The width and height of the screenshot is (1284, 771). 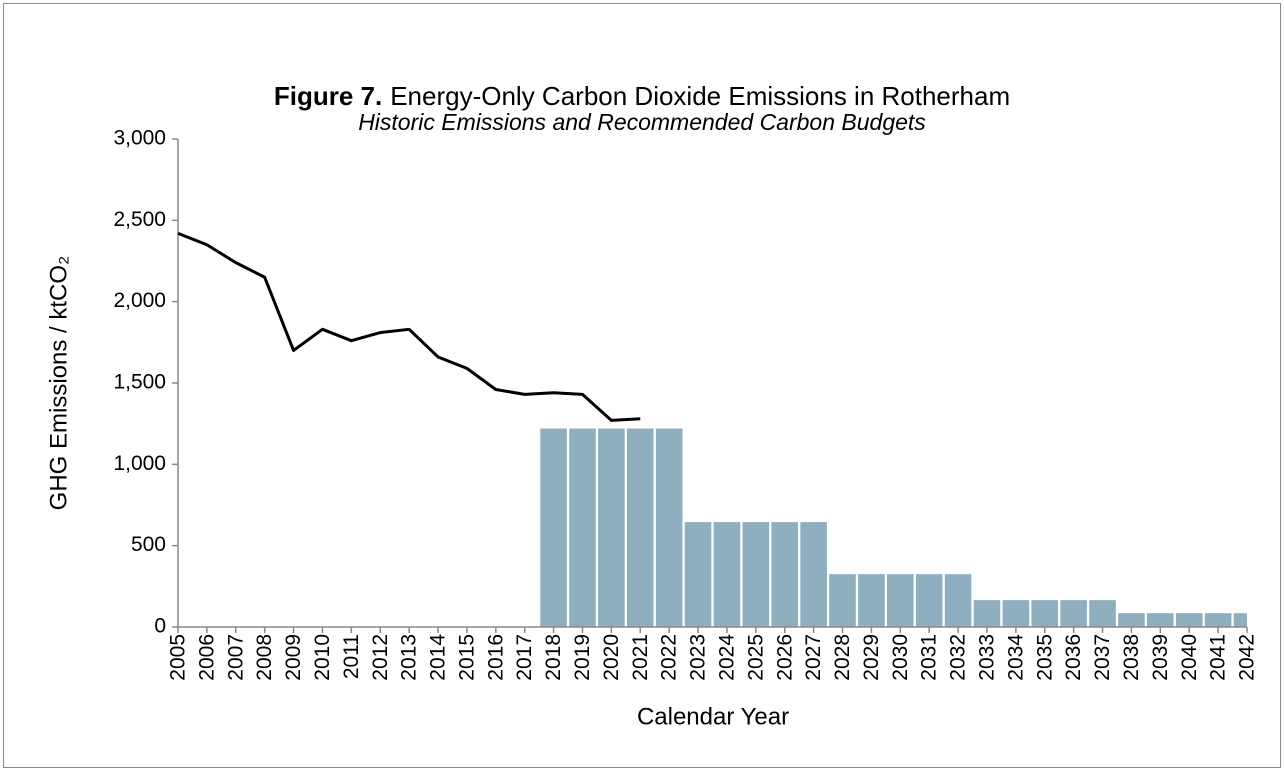 What do you see at coordinates (139, 382) in the screenshot?
I see `y-tick-label: 1,500` at bounding box center [139, 382].